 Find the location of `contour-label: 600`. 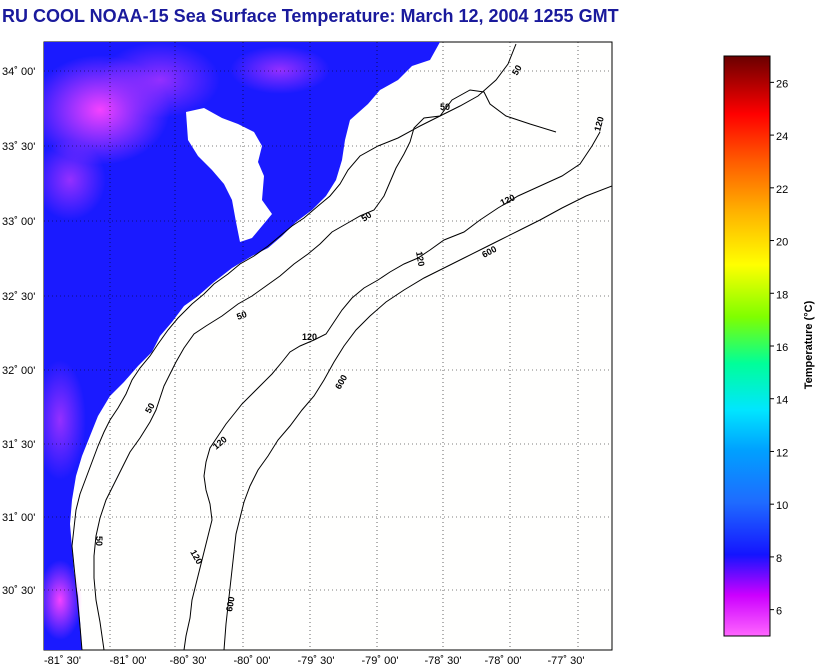

contour-label: 600 is located at coordinates (230, 604).